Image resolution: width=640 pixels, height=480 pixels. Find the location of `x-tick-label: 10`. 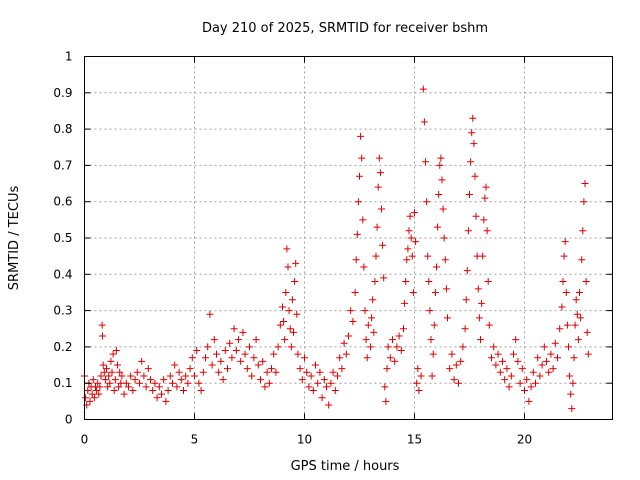

x-tick-label: 10 is located at coordinates (304, 440).